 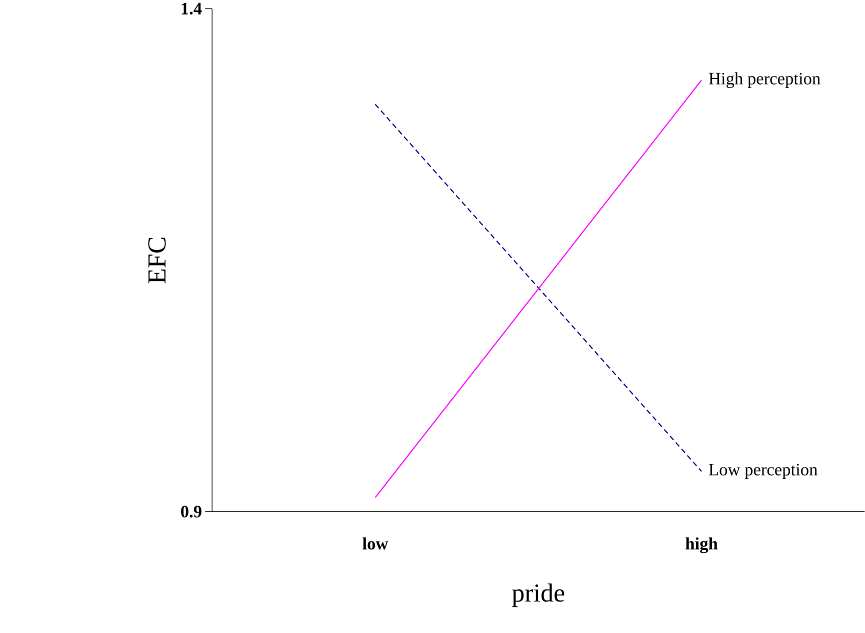 I want to click on y-axis-title: EFC, so click(x=157, y=261).